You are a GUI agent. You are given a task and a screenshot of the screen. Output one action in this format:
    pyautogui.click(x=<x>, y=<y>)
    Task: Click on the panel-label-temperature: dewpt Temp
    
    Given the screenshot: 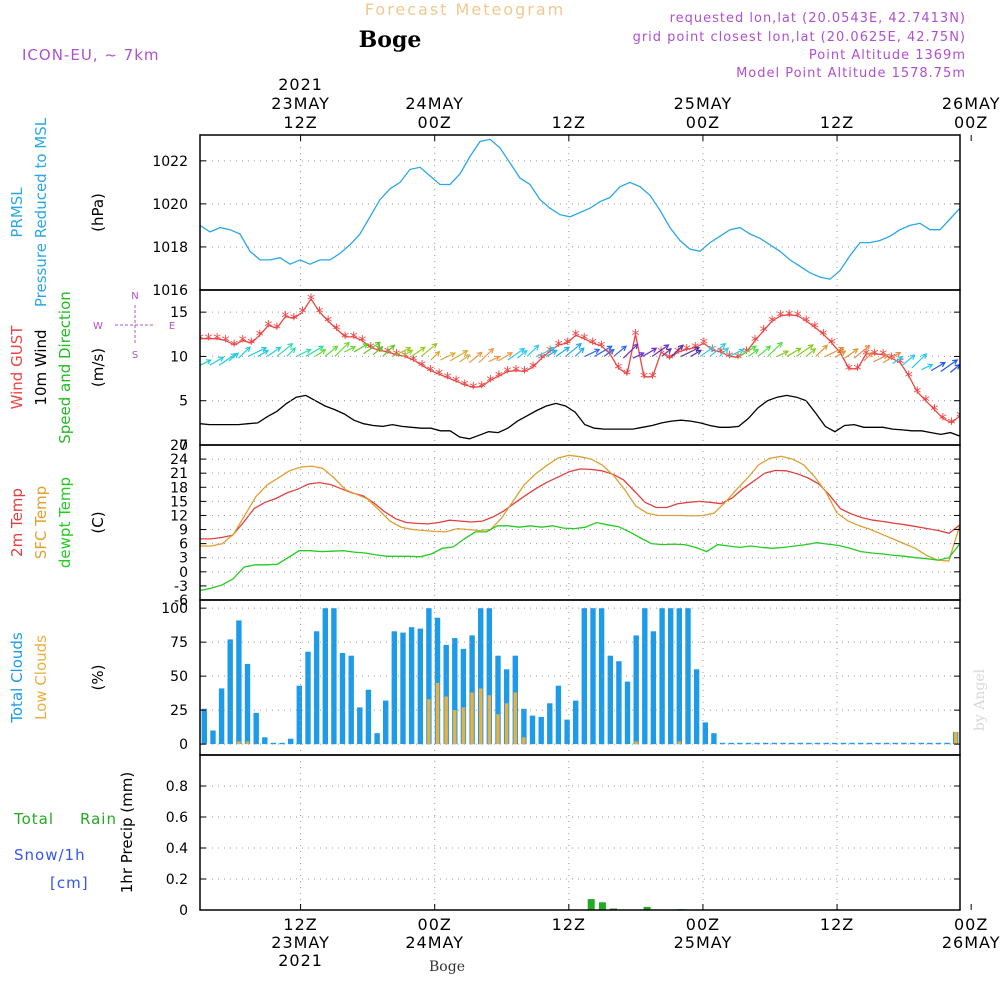 What is the action you would take?
    pyautogui.click(x=65, y=522)
    